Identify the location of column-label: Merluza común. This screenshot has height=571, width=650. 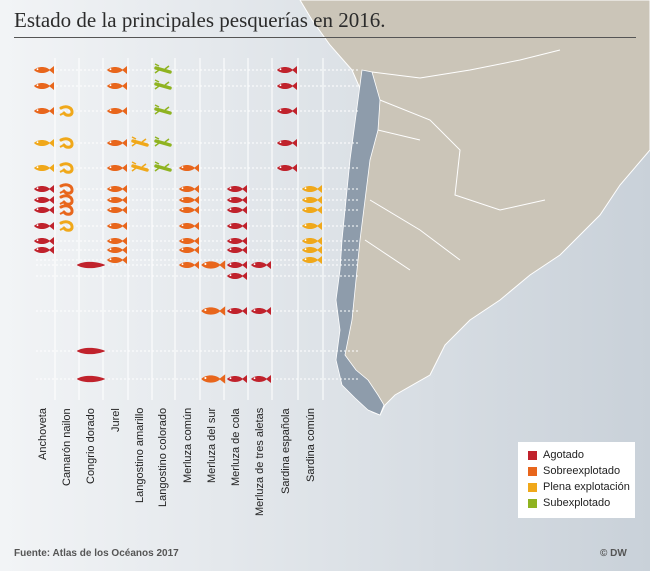
(188, 445).